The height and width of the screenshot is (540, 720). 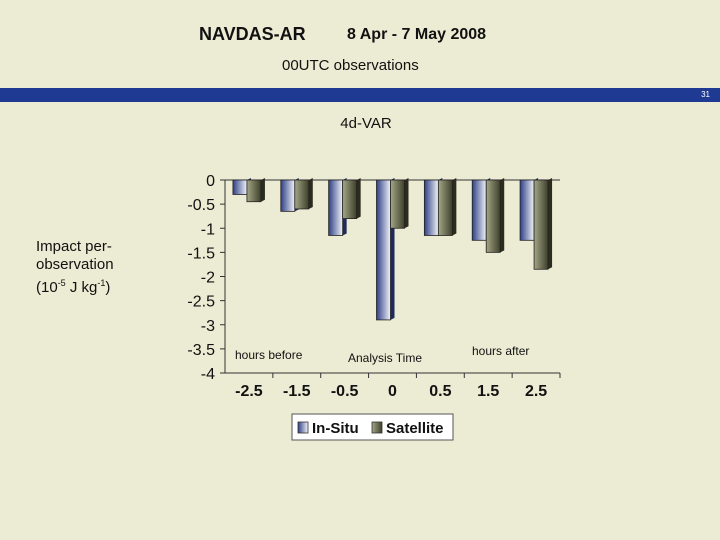 I want to click on x-tick-label: 1.5, so click(x=488, y=391).